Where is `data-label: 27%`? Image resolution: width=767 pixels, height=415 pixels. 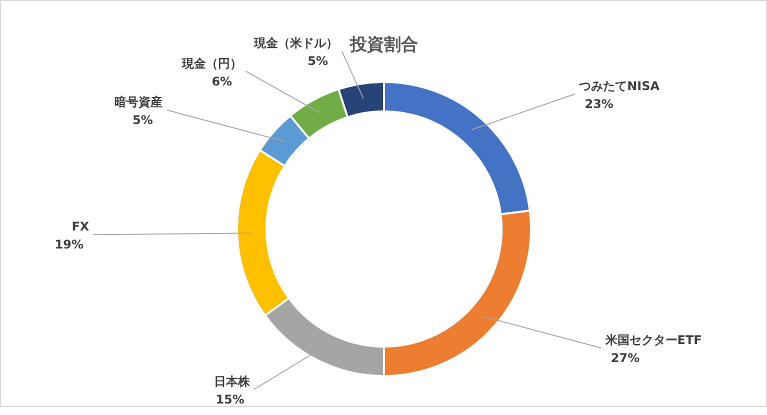 data-label: 27% is located at coordinates (625, 358).